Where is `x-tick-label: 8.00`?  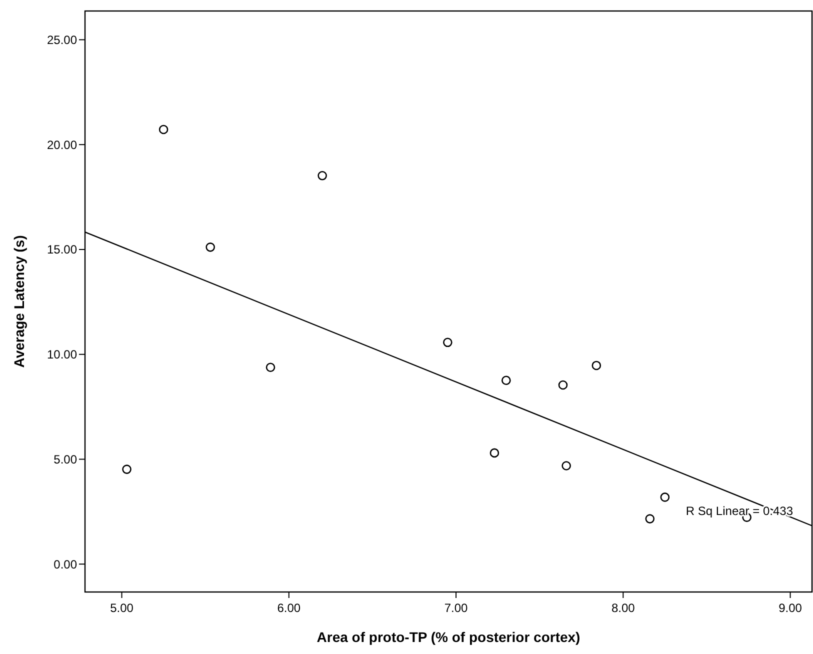
x-tick-label: 8.00 is located at coordinates (623, 608).